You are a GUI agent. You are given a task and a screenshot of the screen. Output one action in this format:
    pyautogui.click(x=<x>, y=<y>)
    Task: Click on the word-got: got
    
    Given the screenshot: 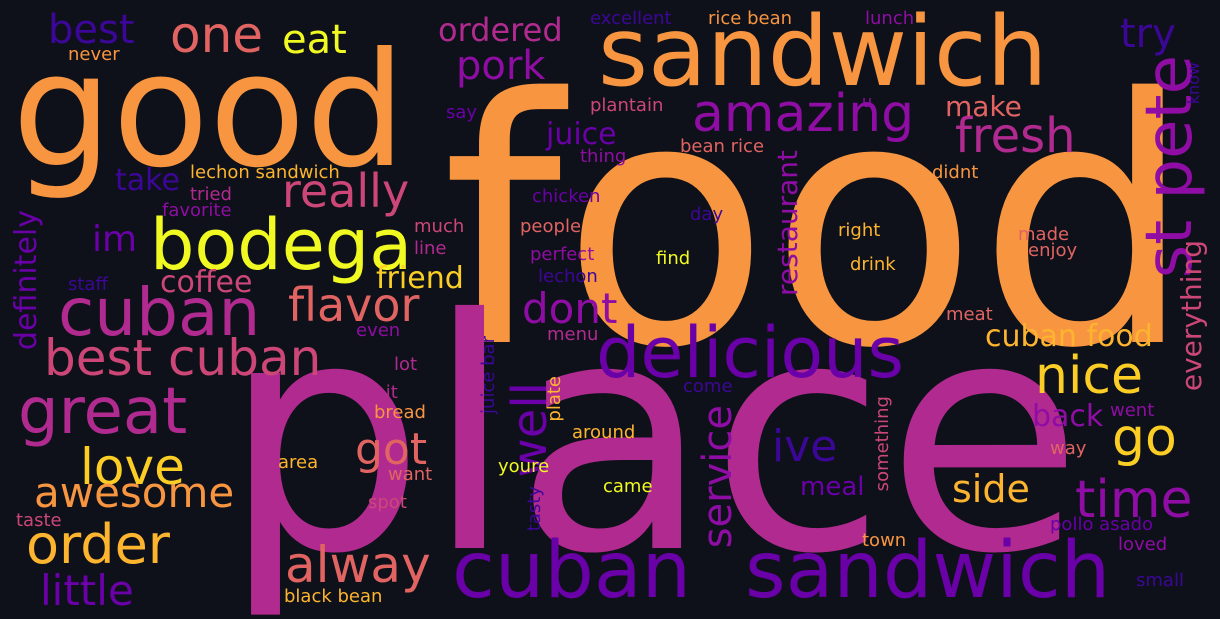 What is the action you would take?
    pyautogui.click(x=391, y=449)
    